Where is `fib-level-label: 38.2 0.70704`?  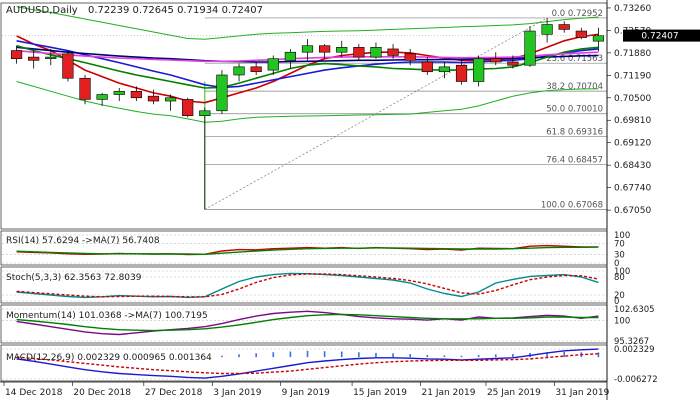 fib-level-label: 38.2 0.70704 is located at coordinates (574, 87).